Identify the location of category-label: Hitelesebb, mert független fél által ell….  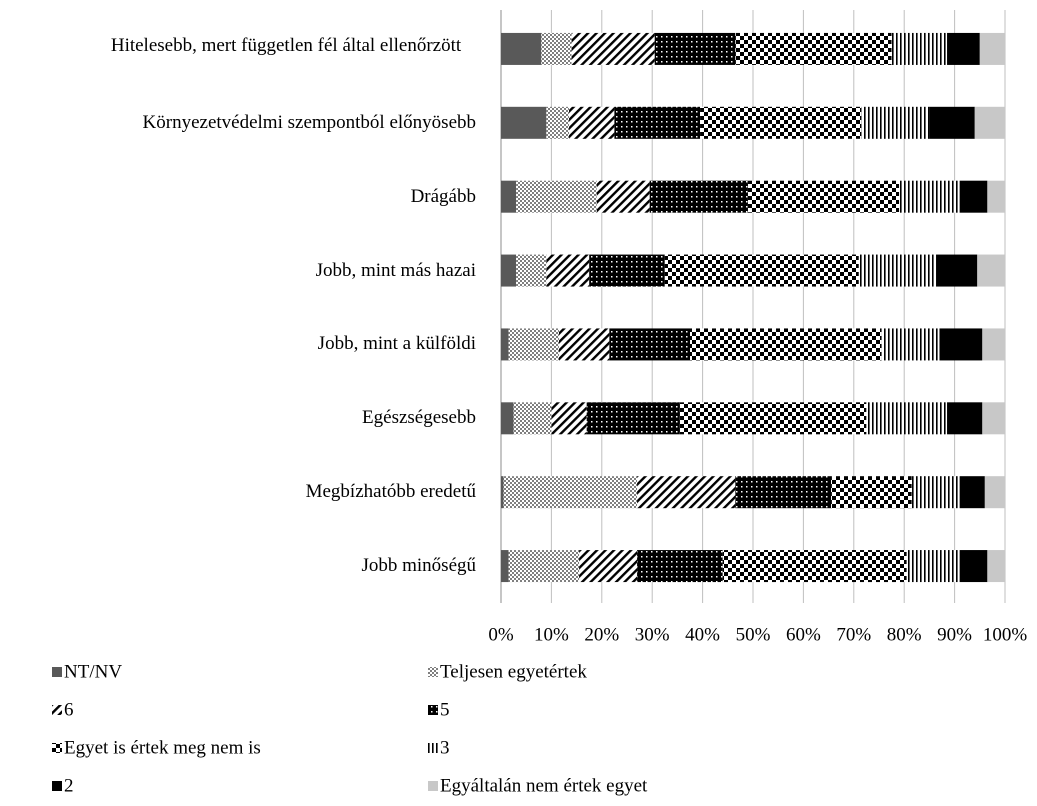
(286, 45).